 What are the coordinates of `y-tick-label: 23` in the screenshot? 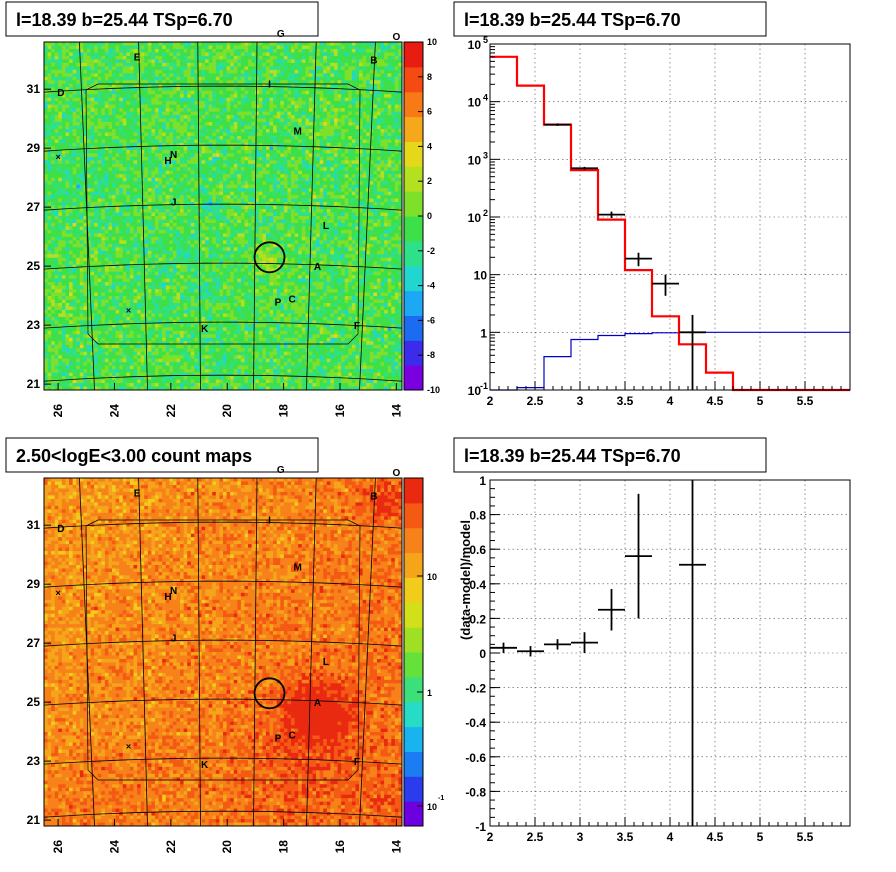 It's located at (34, 761).